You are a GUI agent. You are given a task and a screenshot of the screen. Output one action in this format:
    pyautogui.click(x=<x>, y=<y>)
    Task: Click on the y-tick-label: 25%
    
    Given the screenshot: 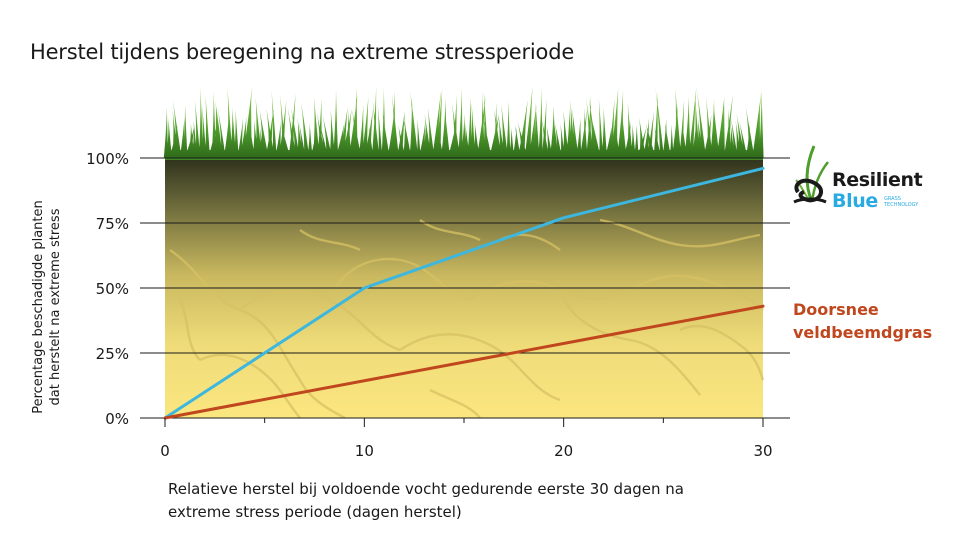 What is the action you would take?
    pyautogui.click(x=112, y=354)
    